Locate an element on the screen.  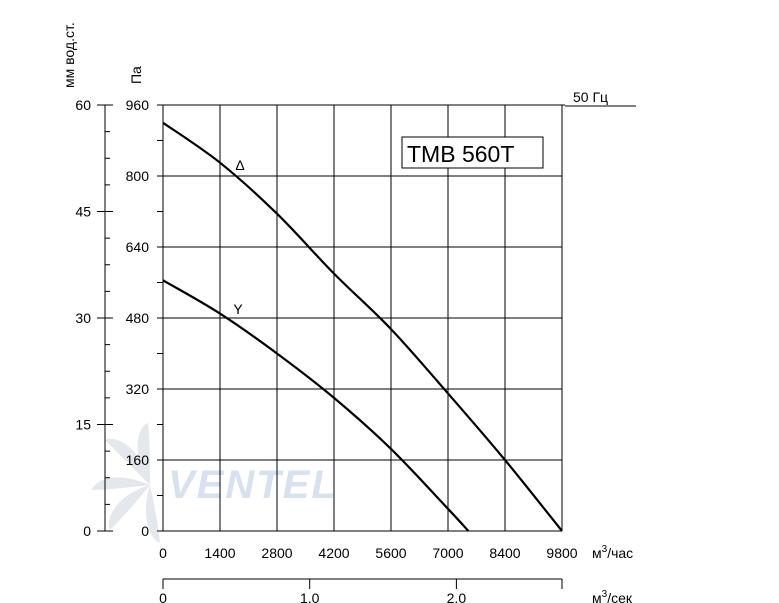
y-tick-label: 800 is located at coordinates (138, 176).